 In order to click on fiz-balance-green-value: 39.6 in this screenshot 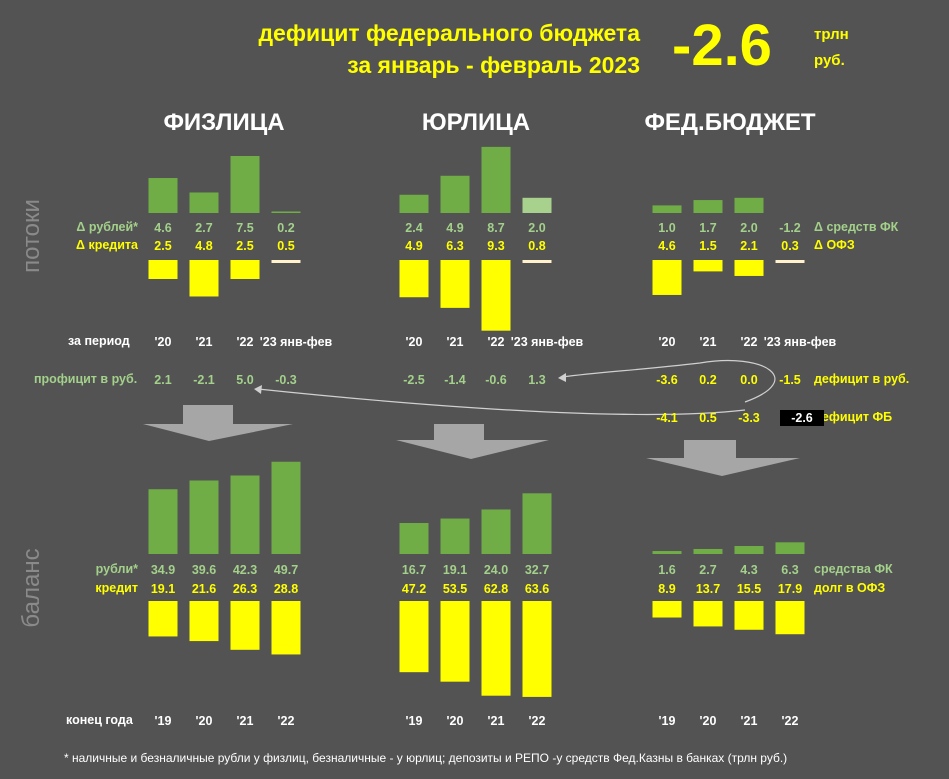, I will do `click(204, 570)`.